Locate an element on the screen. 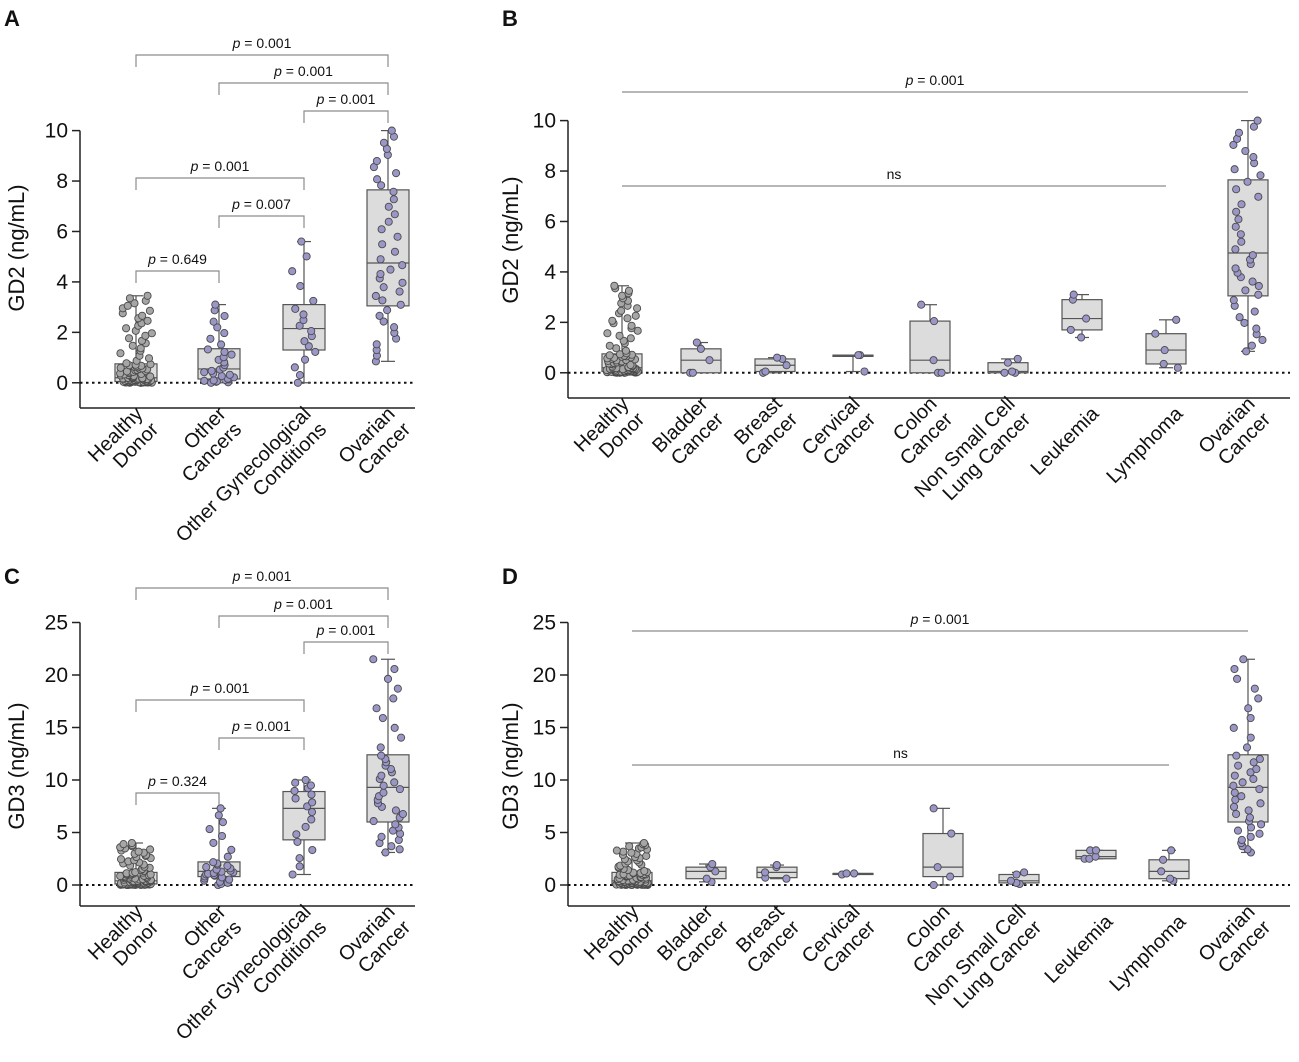 The height and width of the screenshot is (1062, 1299). y-tick-label: 0 is located at coordinates (62, 383).